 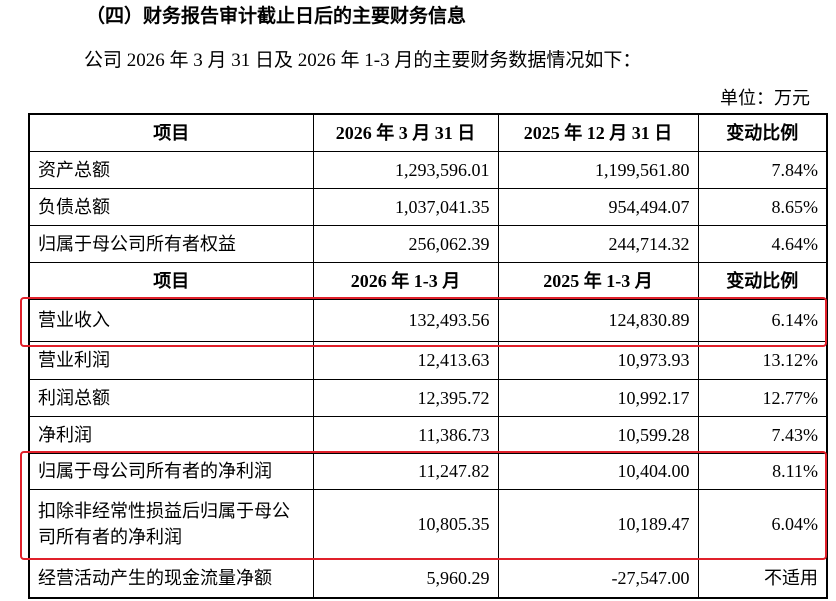 What do you see at coordinates (171, 471) in the screenshot?
I see `item-cell: 归属于母公司所有者的净利润` at bounding box center [171, 471].